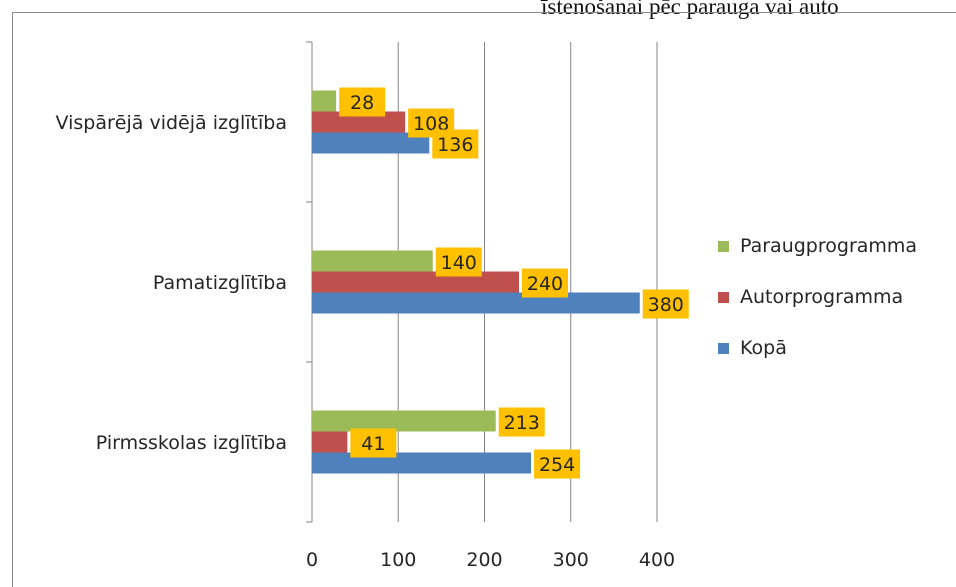 This screenshot has width=956, height=587. What do you see at coordinates (309, 282) in the screenshot?
I see `y-axis` at bounding box center [309, 282].